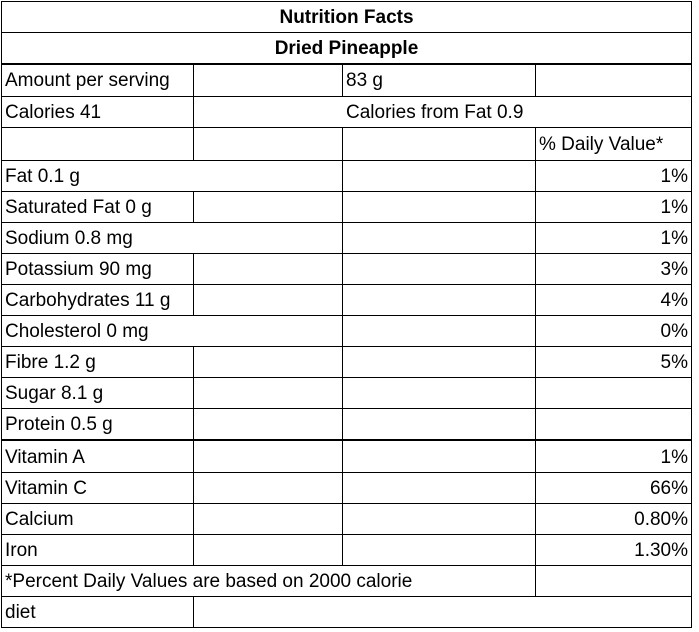  I want to click on serving-row: Amount per serving 83 g, so click(346, 80).